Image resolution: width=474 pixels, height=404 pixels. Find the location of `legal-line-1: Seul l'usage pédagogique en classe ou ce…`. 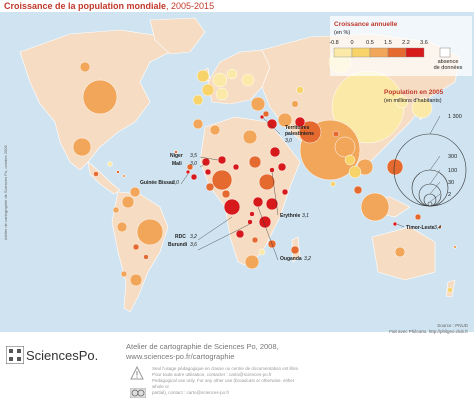

legal-line-1: Seul l'usage pédagogique en classe ou ce… is located at coordinates (226, 368).